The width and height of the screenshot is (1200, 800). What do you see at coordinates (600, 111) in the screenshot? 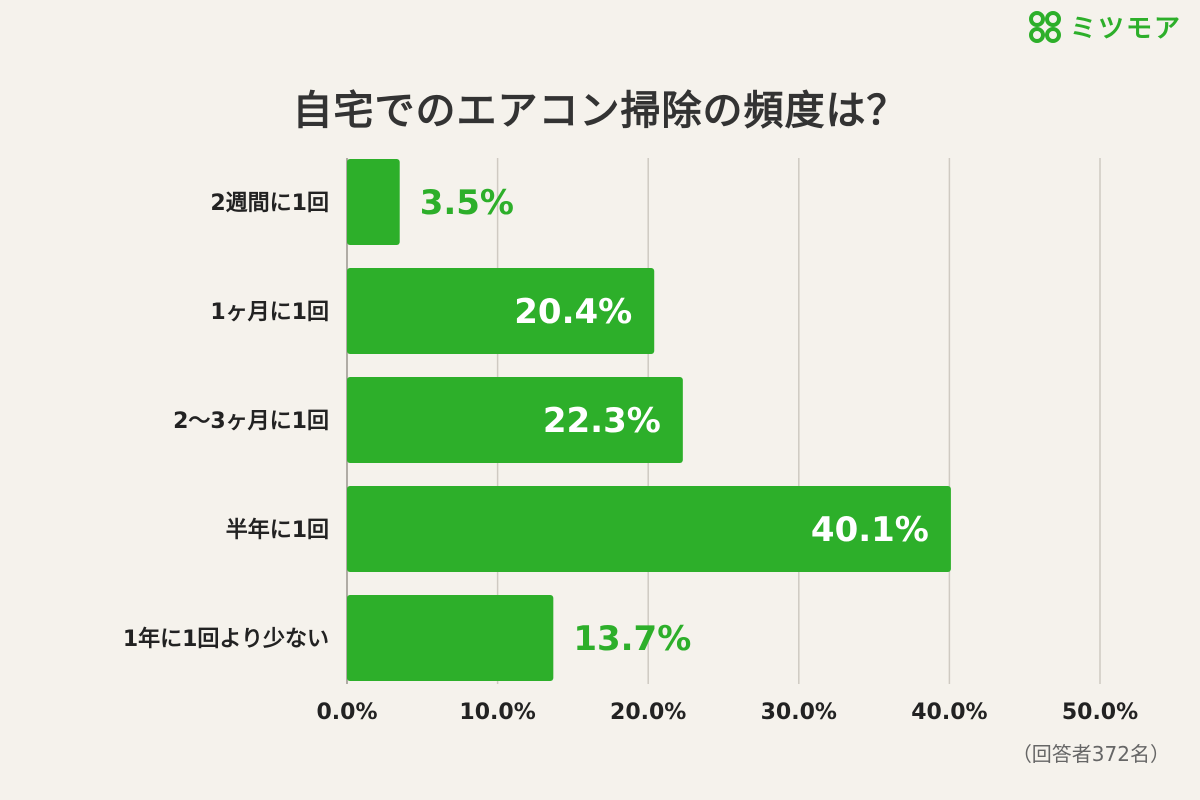
I see `chart-title: 自宅でのエアコン掃除の頻度は？` at bounding box center [600, 111].